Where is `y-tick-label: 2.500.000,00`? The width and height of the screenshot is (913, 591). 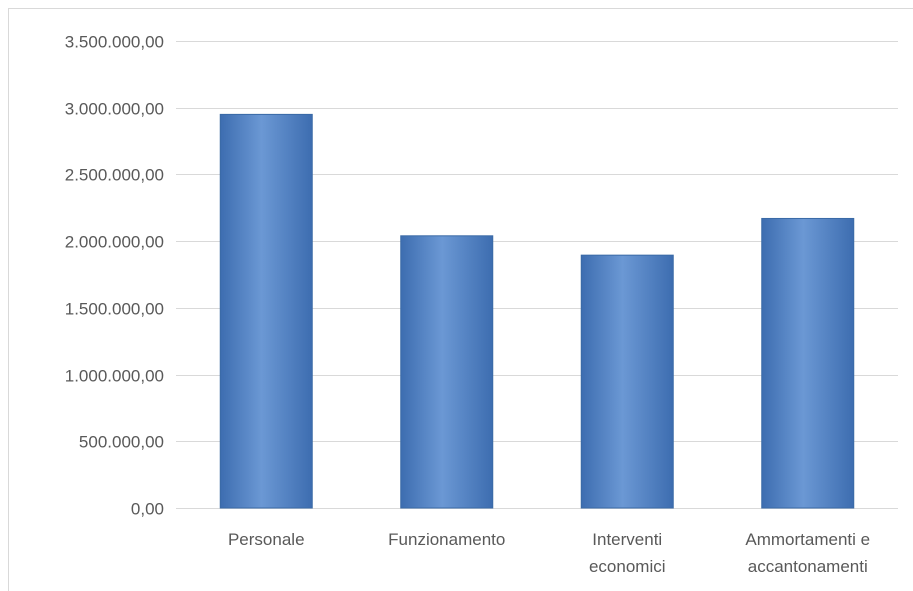 y-tick-label: 2.500.000,00 is located at coordinates (114, 175).